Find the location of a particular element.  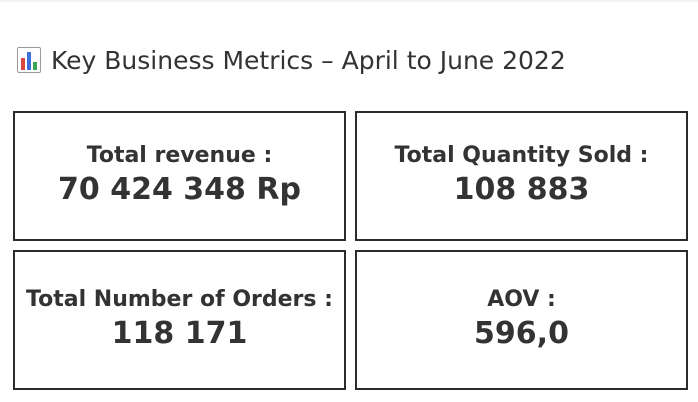

kpi-value: 596,0 is located at coordinates (521, 333).